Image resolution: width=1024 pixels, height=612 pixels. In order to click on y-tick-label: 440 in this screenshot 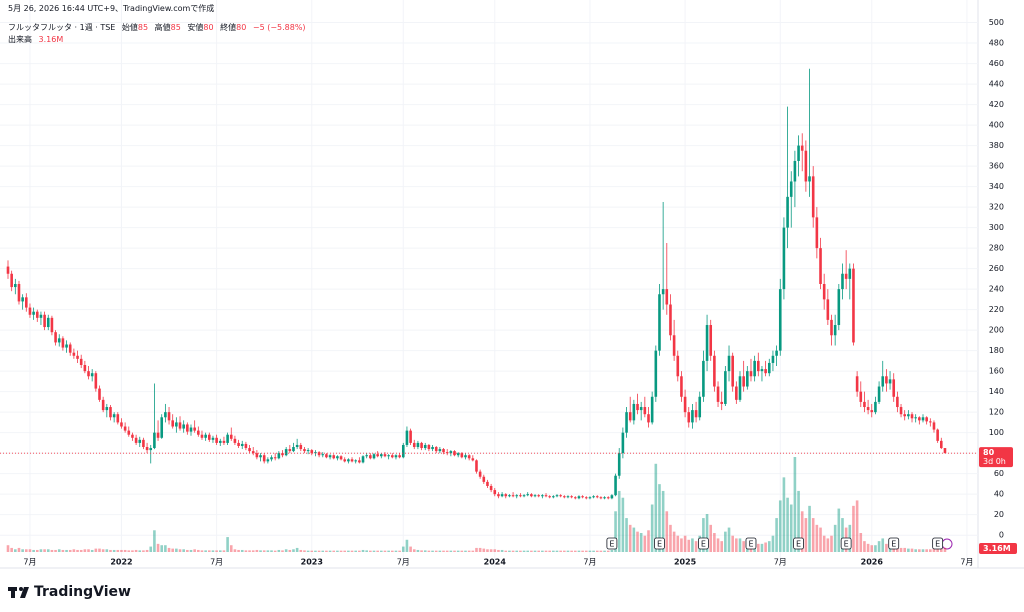, I will do `click(996, 84)`.